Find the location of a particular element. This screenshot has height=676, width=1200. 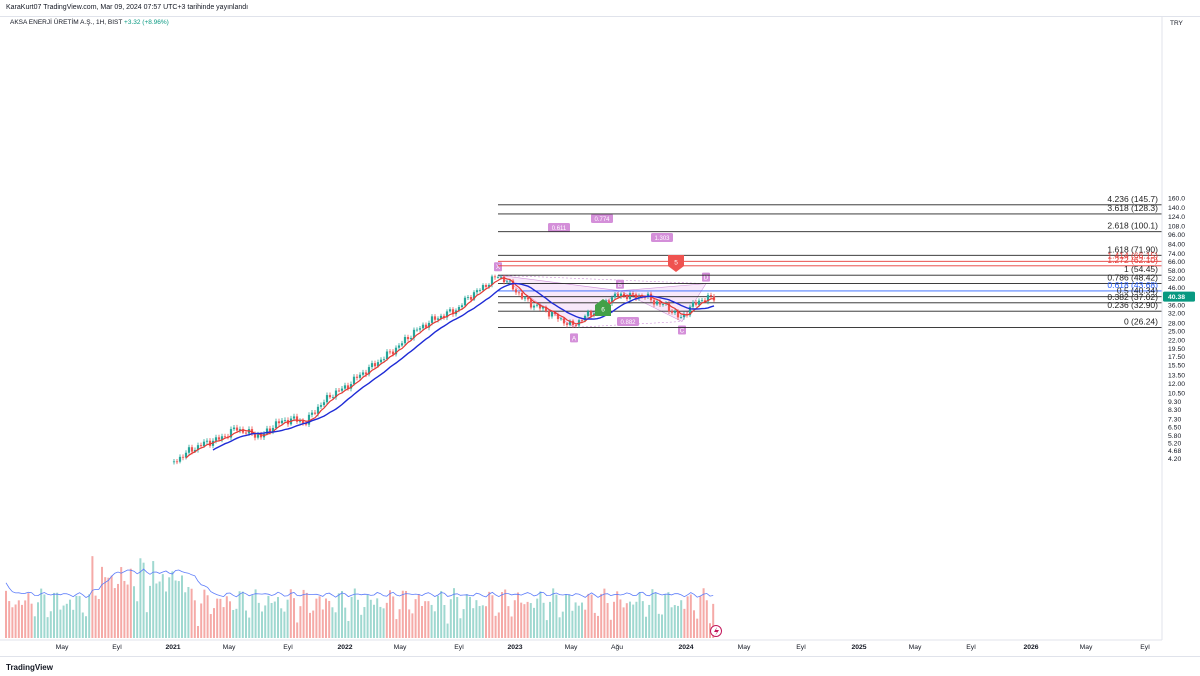

fib-label: 0.382 (37.02) is located at coordinates (1132, 297).